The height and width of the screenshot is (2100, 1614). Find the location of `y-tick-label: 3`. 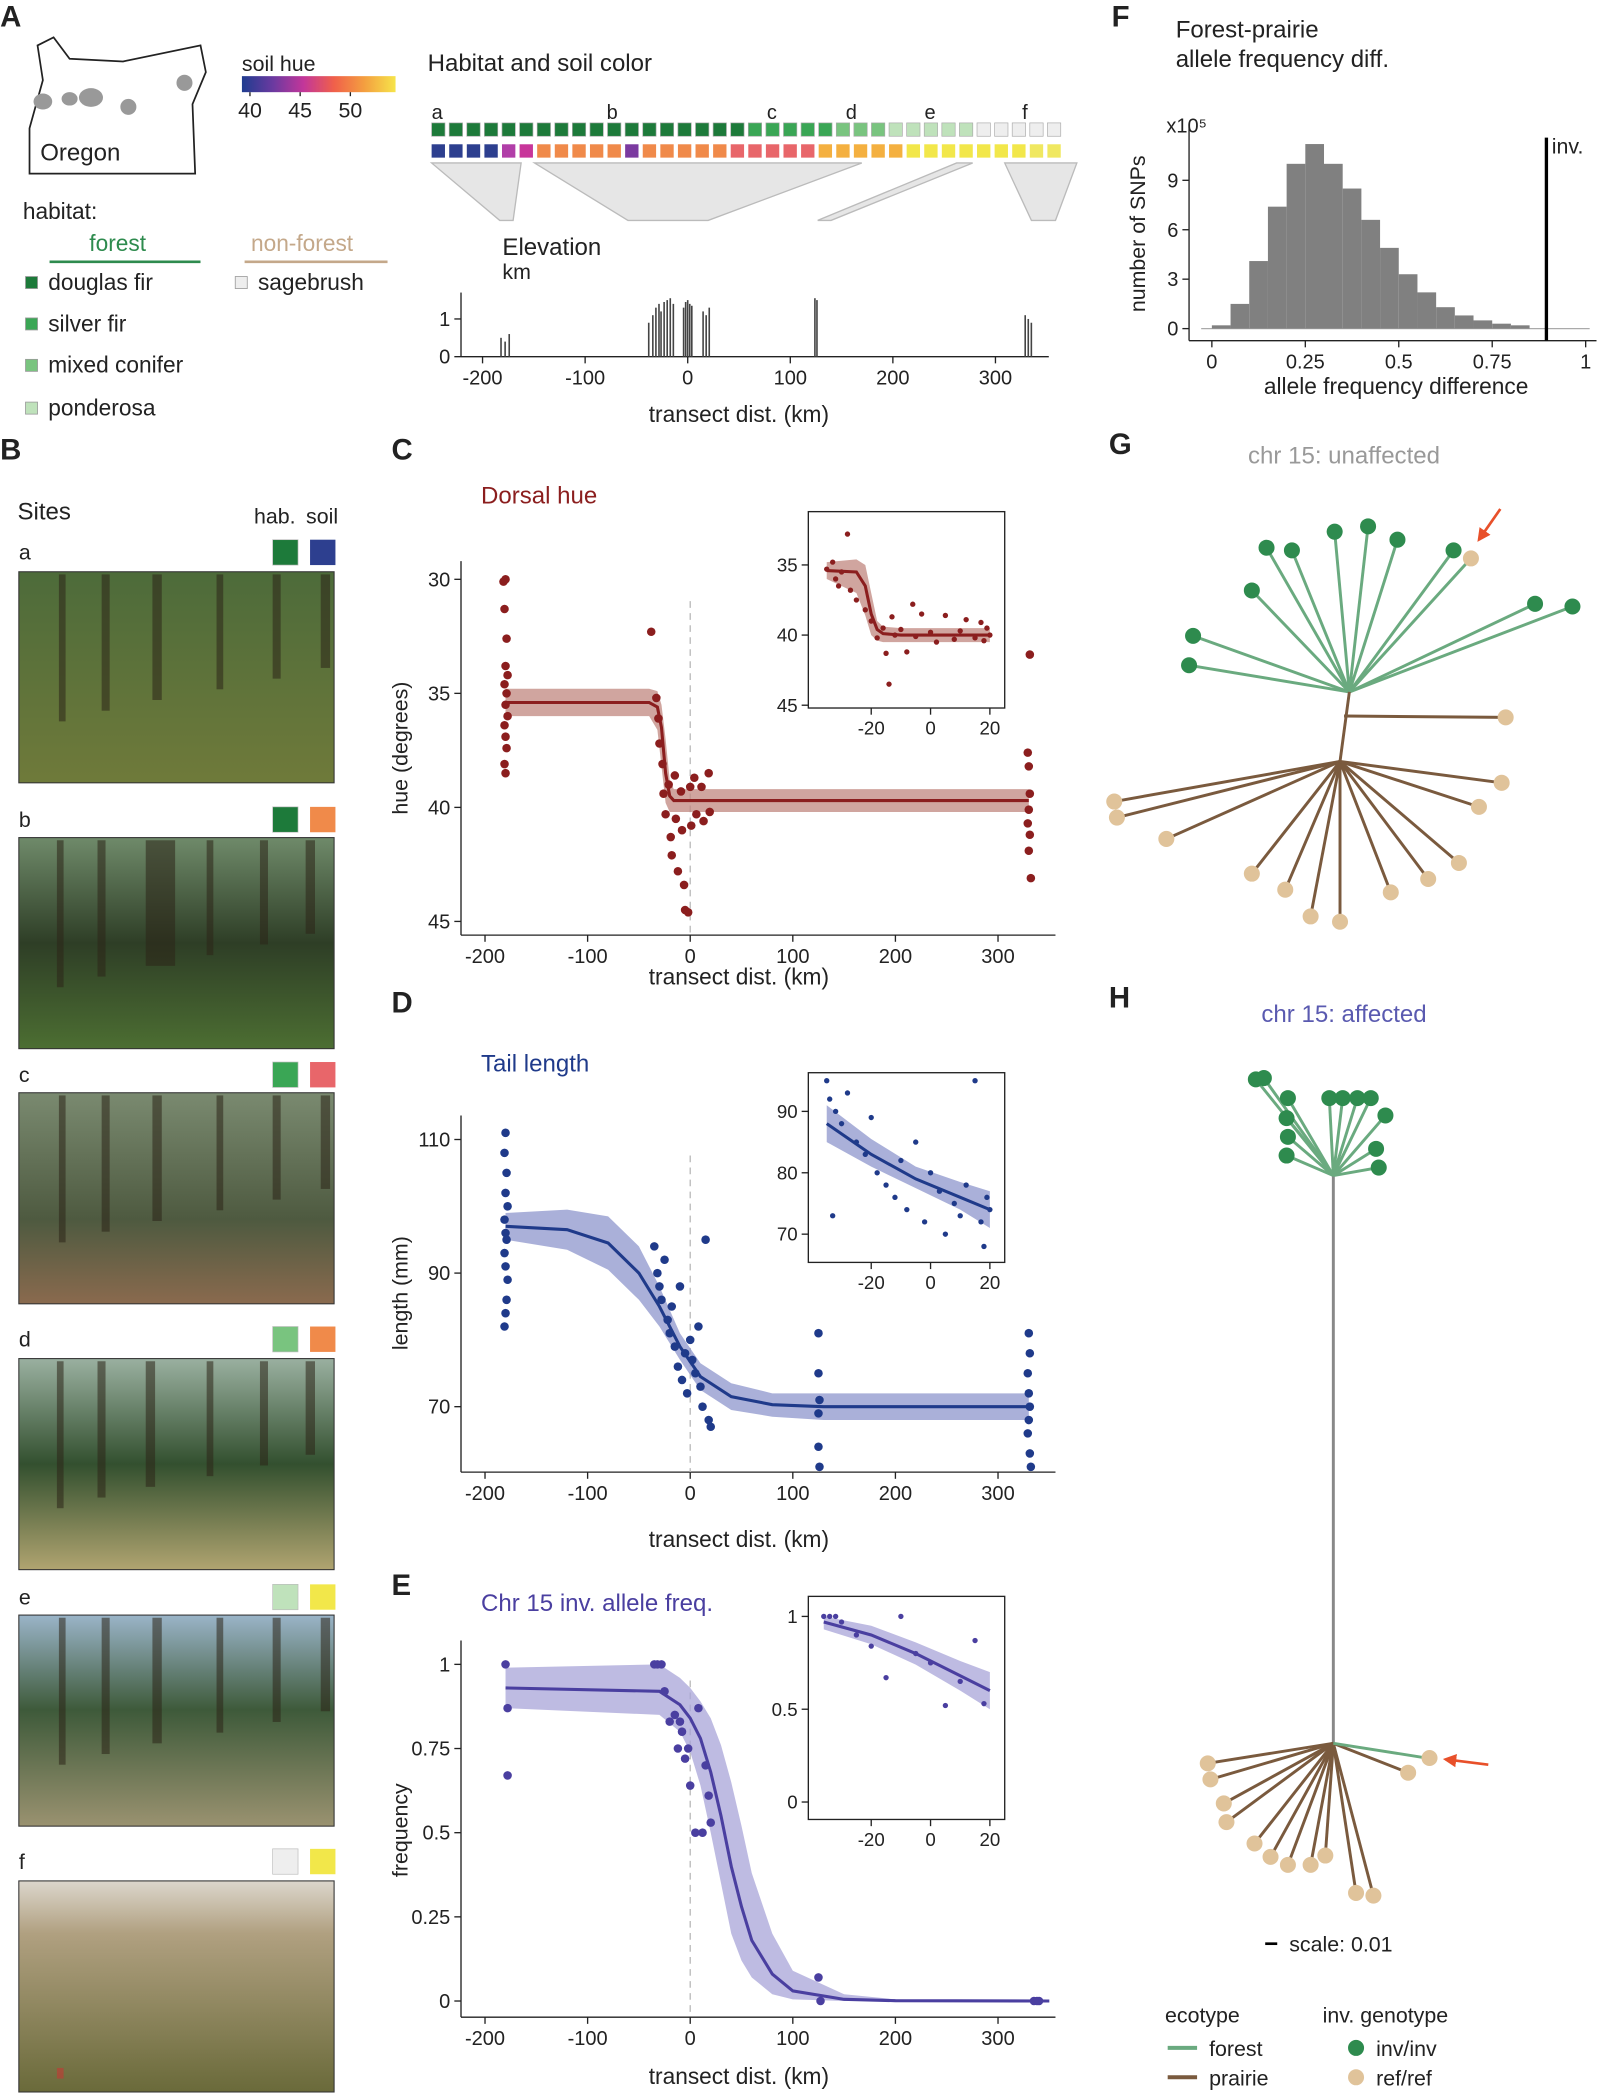

y-tick-label: 3 is located at coordinates (1172, 280).